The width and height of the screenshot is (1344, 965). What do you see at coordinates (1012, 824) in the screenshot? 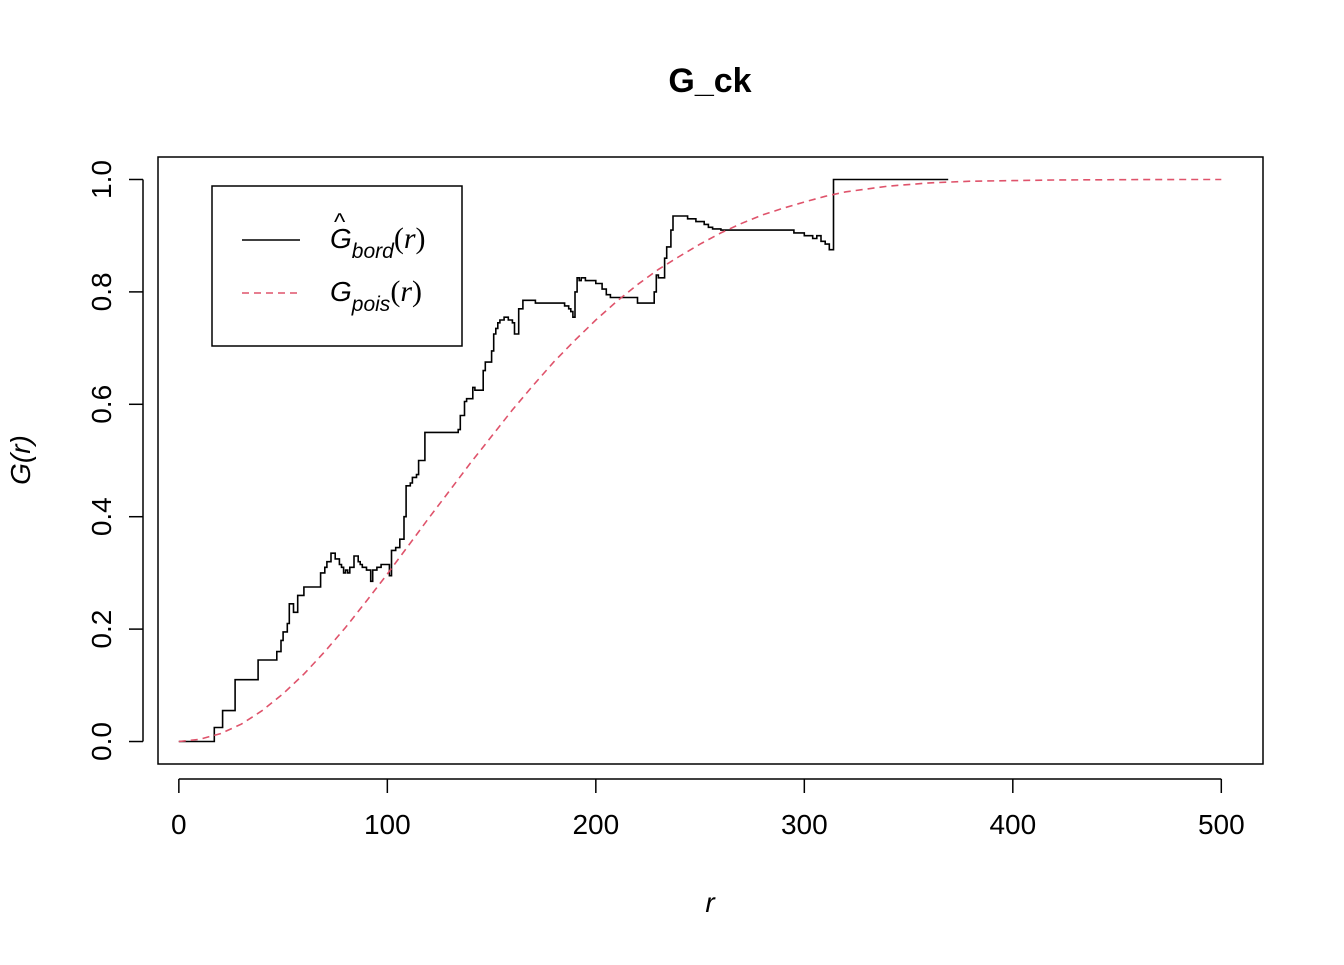
I see `x-tick-label: 400` at bounding box center [1012, 824].